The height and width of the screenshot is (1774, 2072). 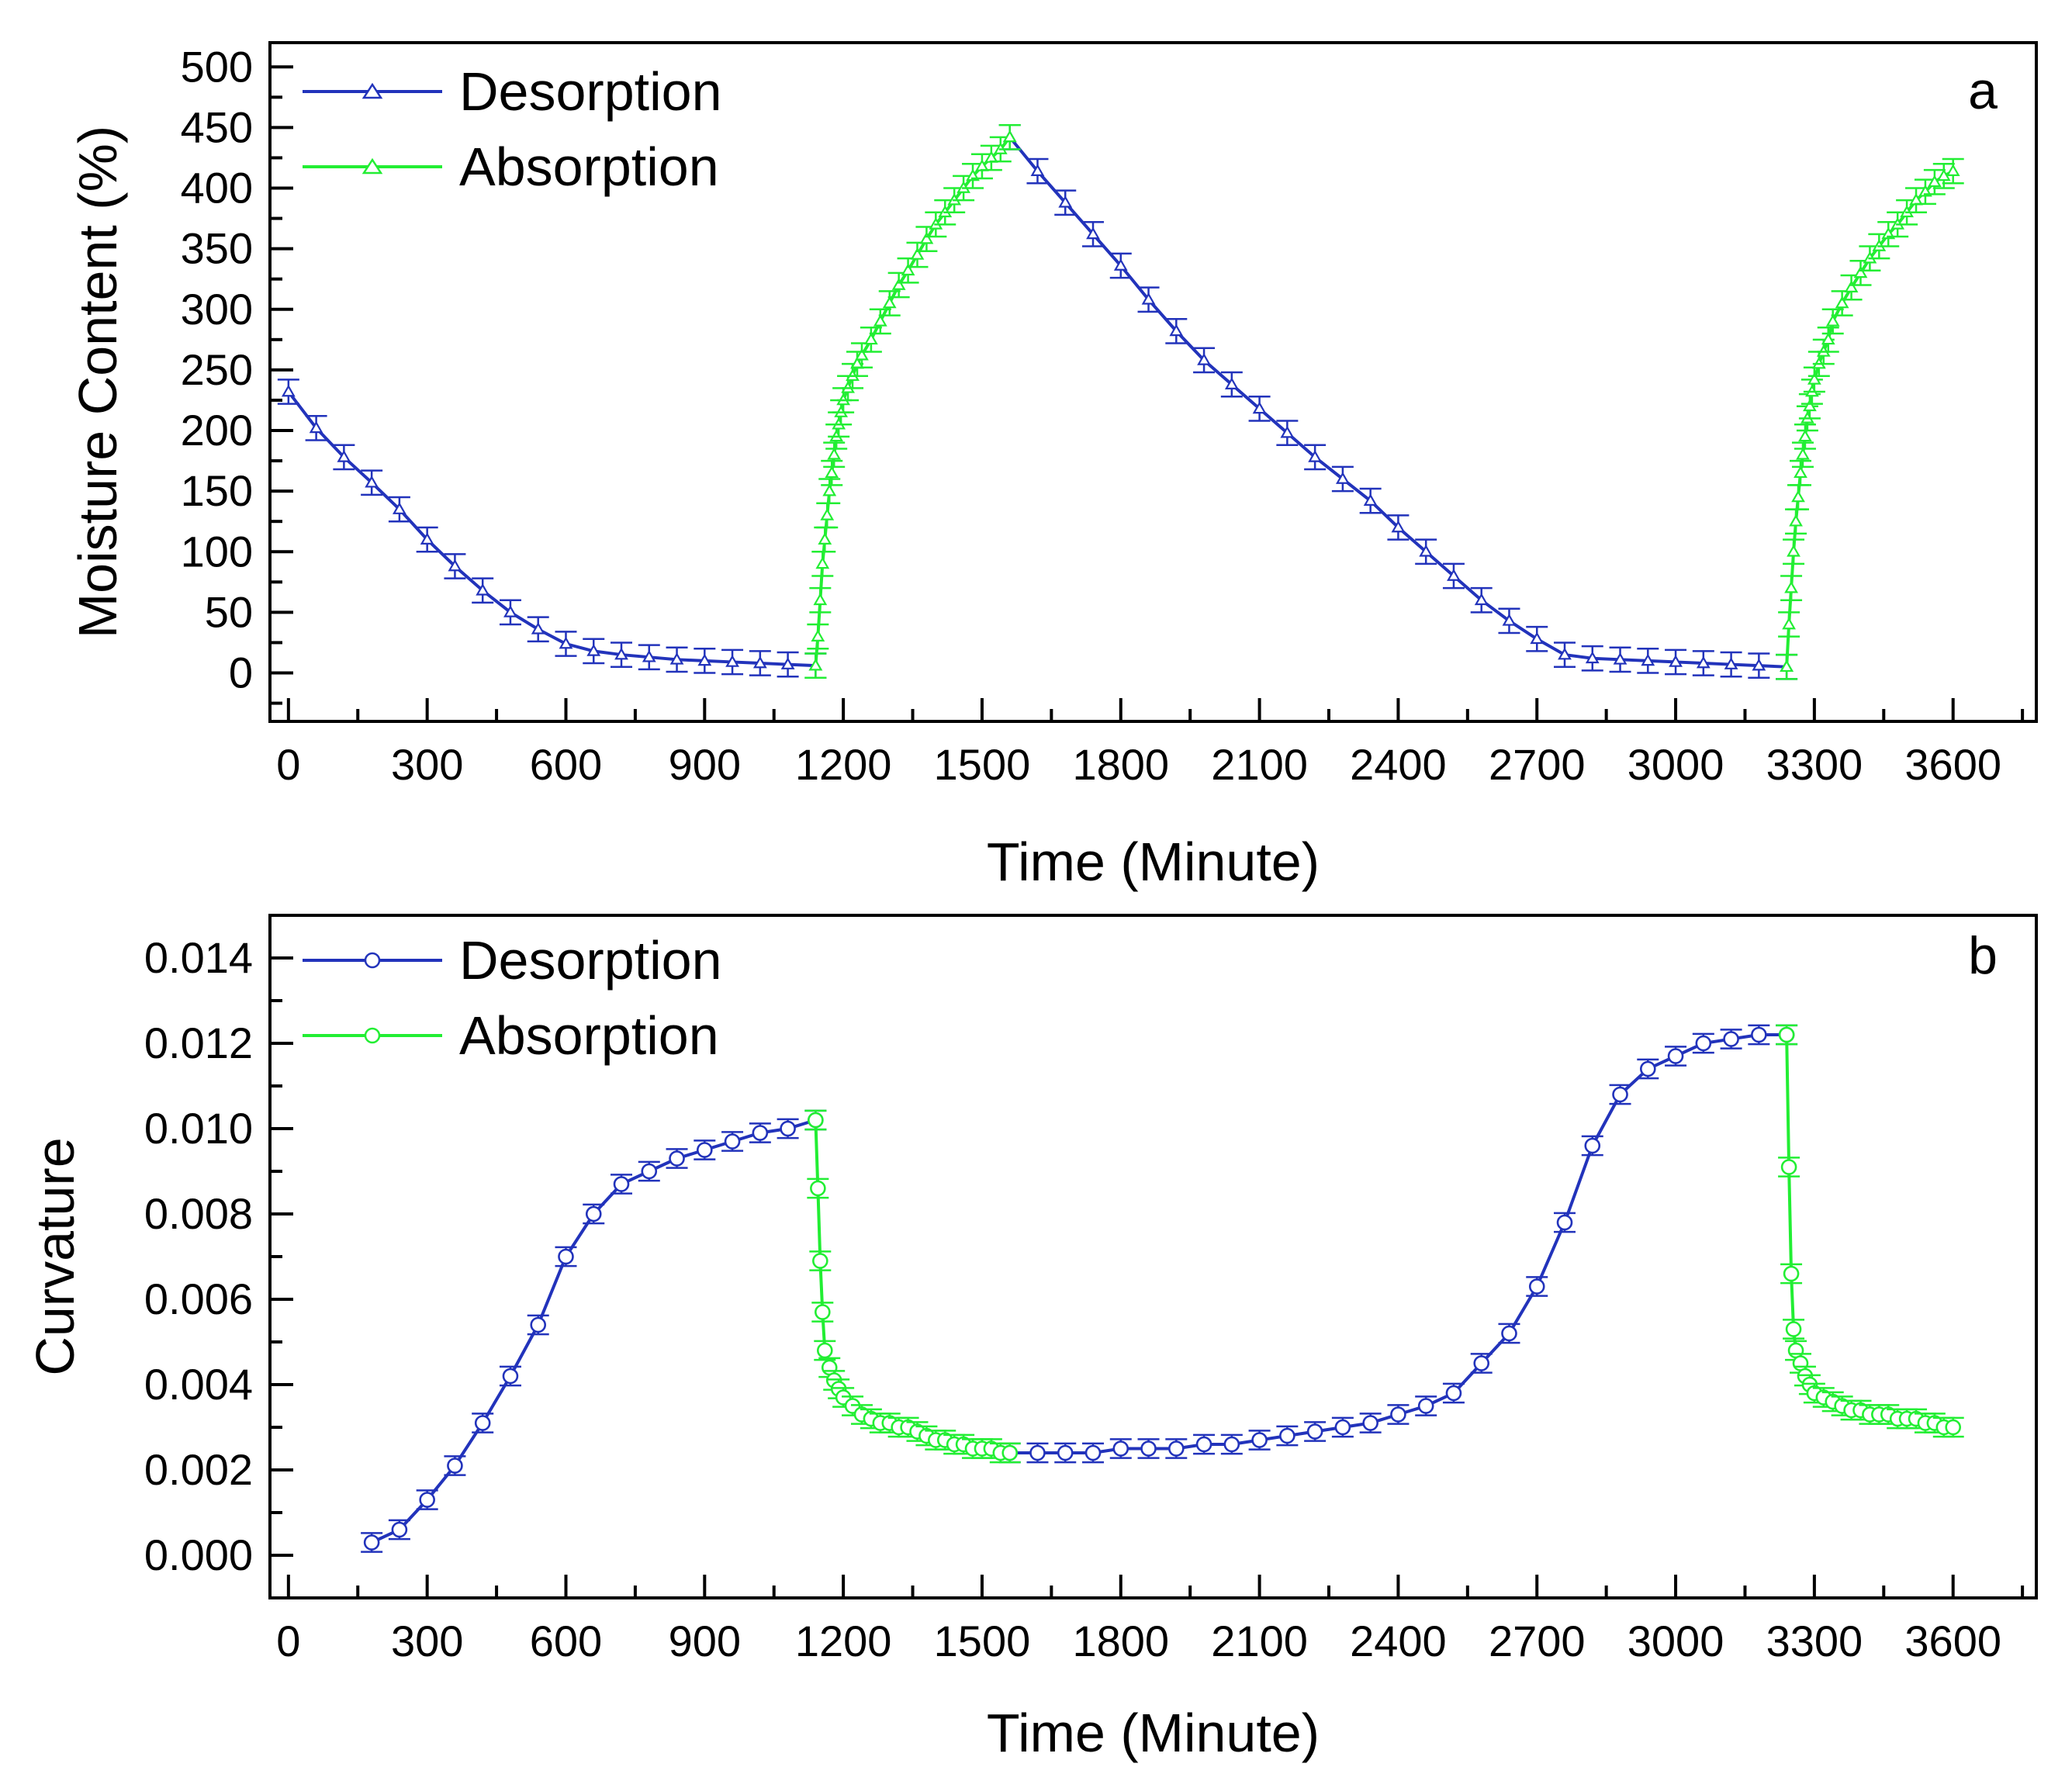 What do you see at coordinates (198, 1554) in the screenshot?
I see `y-tick-label: 0.000` at bounding box center [198, 1554].